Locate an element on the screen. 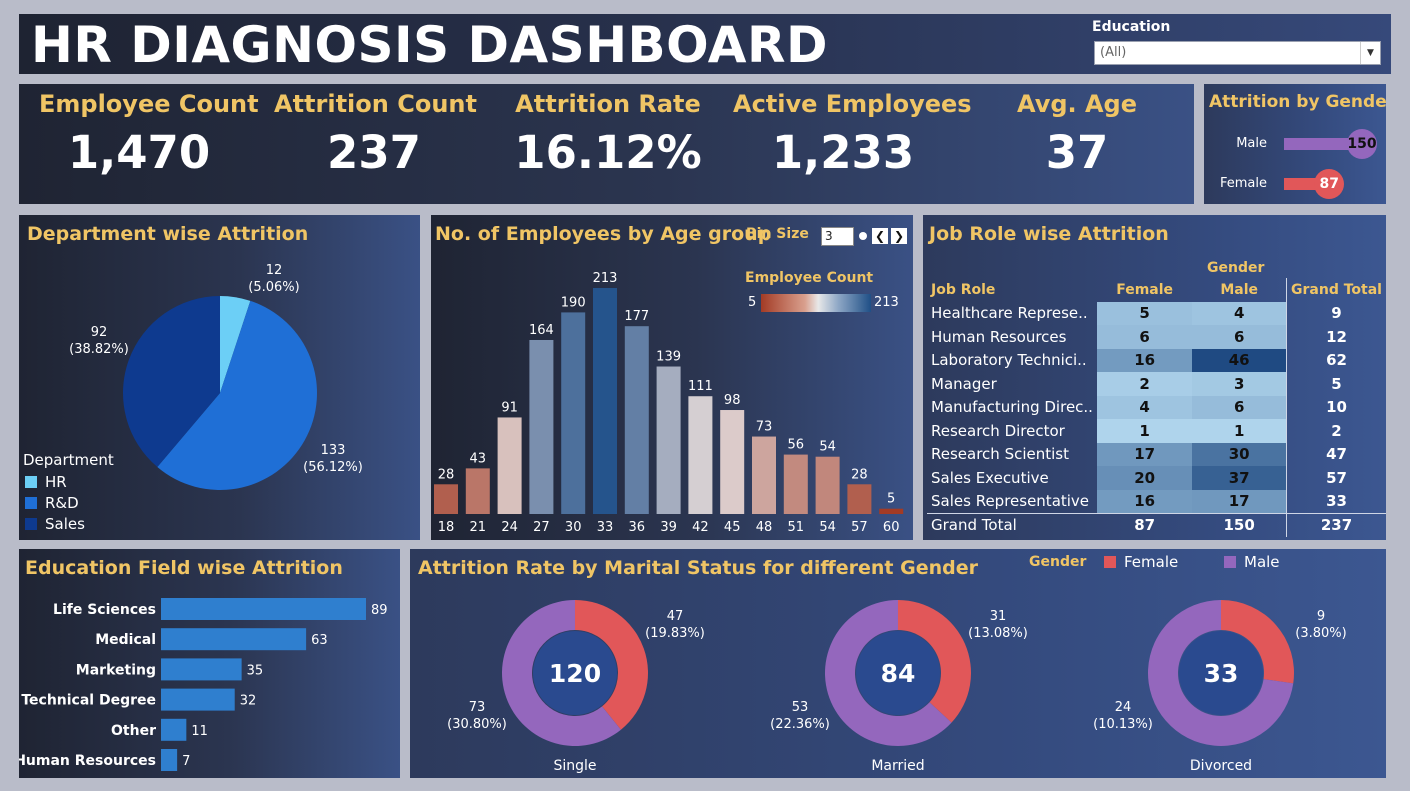  x-tick-label: 18 is located at coordinates (446, 527).